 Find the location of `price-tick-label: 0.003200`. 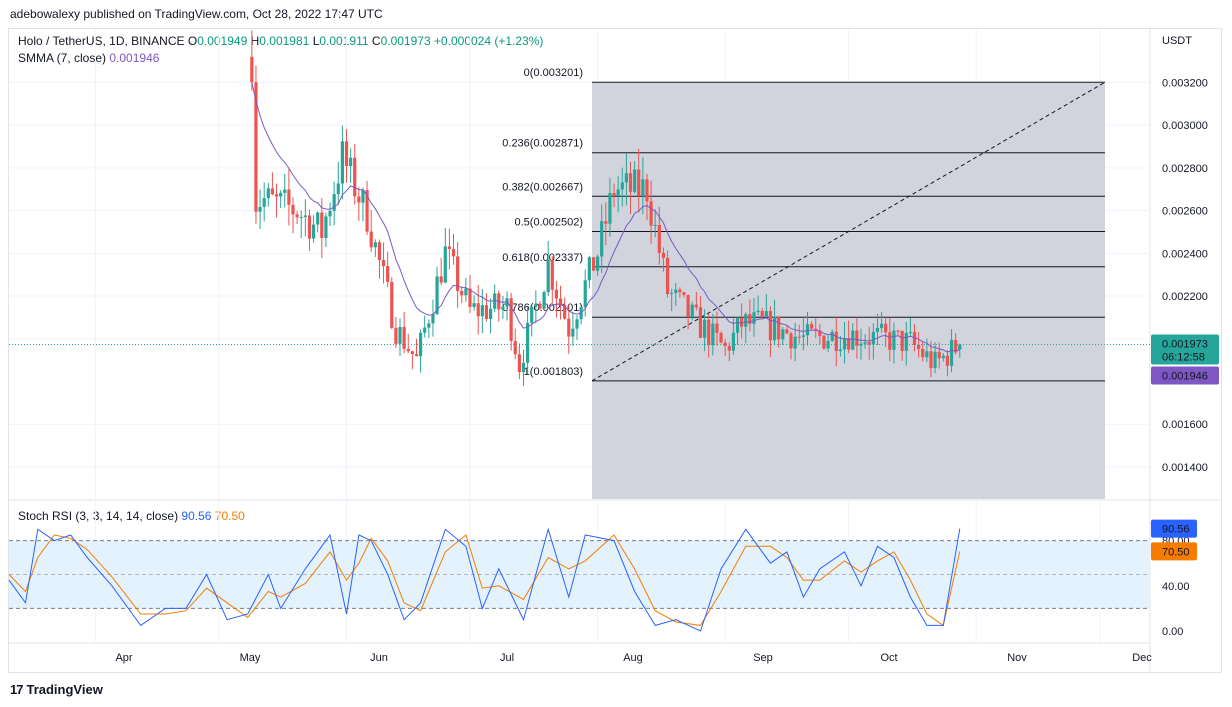

price-tick-label: 0.003200 is located at coordinates (1185, 83).